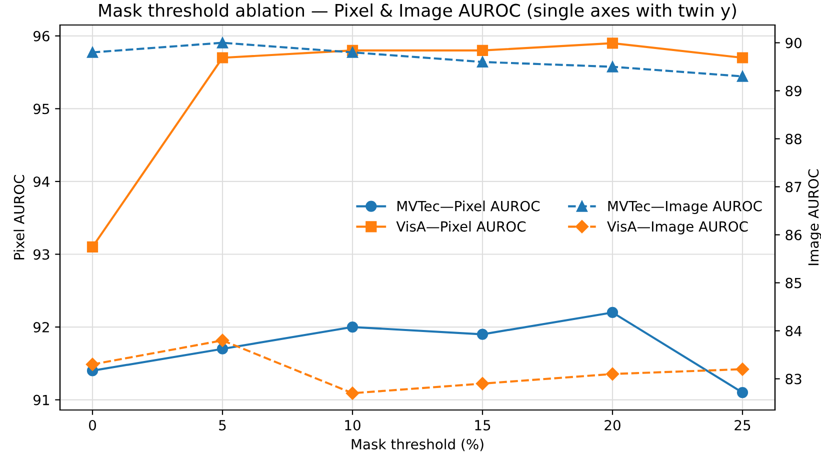 The height and width of the screenshot is (460, 821). What do you see at coordinates (814, 217) in the screenshot?
I see `y2-axis-title: Image AUROC` at bounding box center [814, 217].